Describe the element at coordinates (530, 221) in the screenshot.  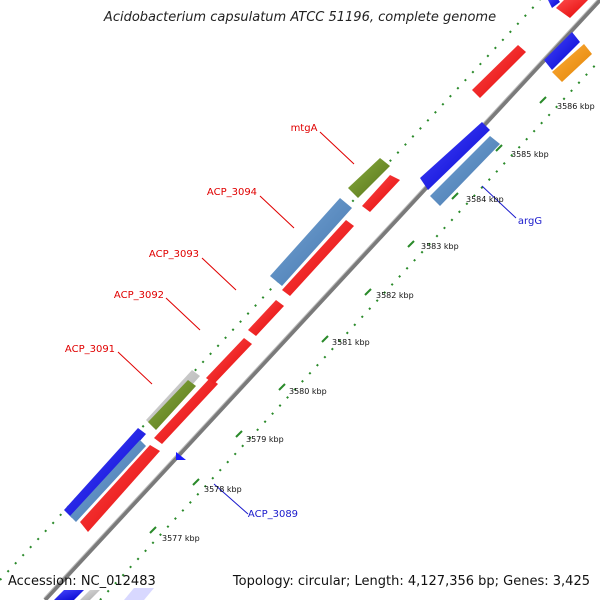
I see `gene-label: argG` at that location.